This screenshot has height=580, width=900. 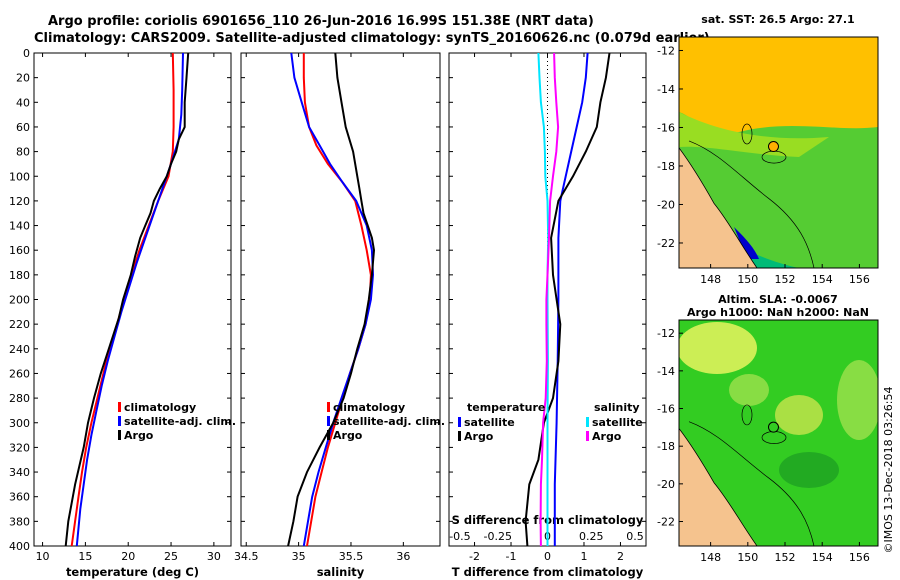 What do you see at coordinates (617, 407) in the screenshot?
I see `salinity-legend-heading: salinity` at bounding box center [617, 407].